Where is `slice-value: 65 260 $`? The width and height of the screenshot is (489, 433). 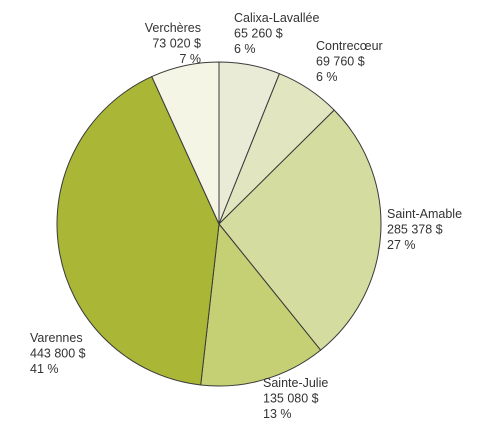 slice-value: 65 260 $ is located at coordinates (258, 34).